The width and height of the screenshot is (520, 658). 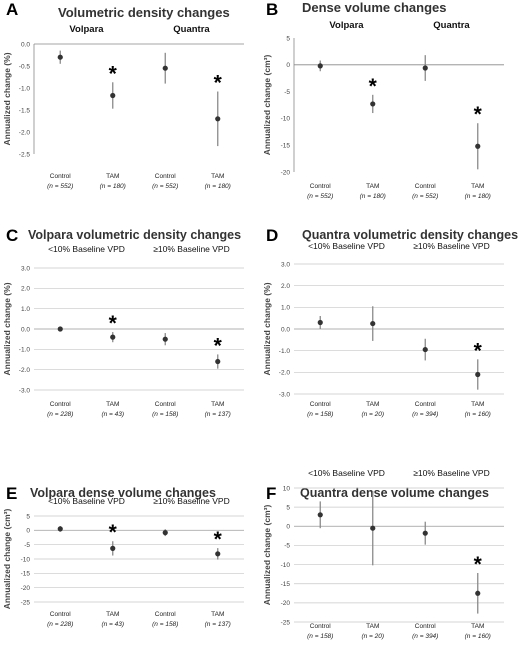 What do you see at coordinates (25, 132) in the screenshot?
I see `y-tick-label: -2.0` at bounding box center [25, 132].